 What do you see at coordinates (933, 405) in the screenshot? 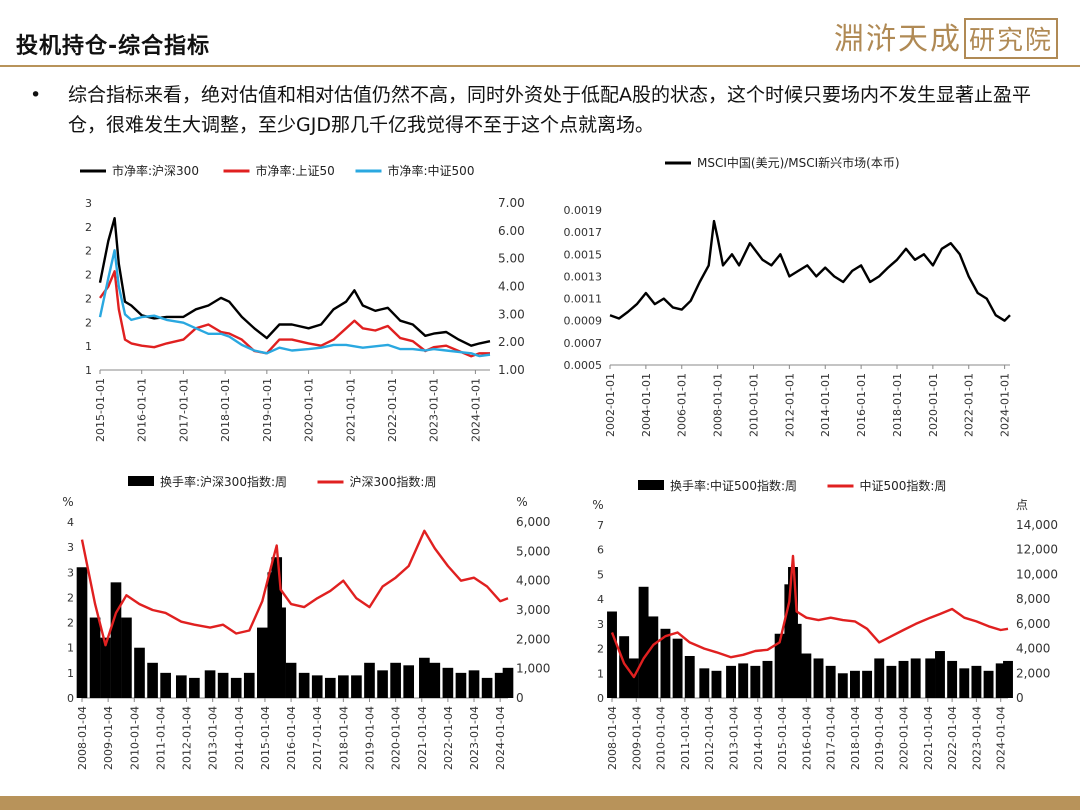
I see `x-tick-label-9: 2020-01-01` at bounding box center [933, 405].